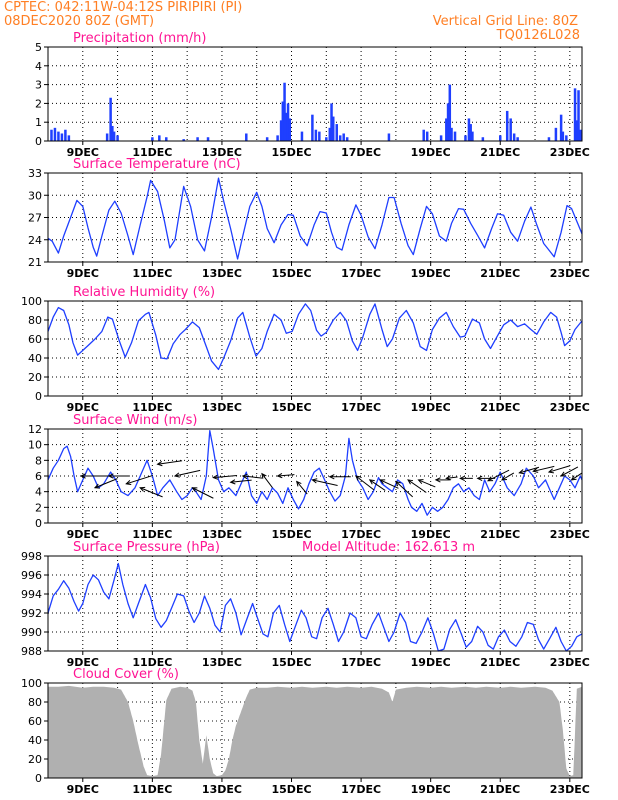 This screenshot has height=800, width=618. Describe the element at coordinates (500, 152) in the screenshot. I see `x-tick-label: 21DEC` at that location.